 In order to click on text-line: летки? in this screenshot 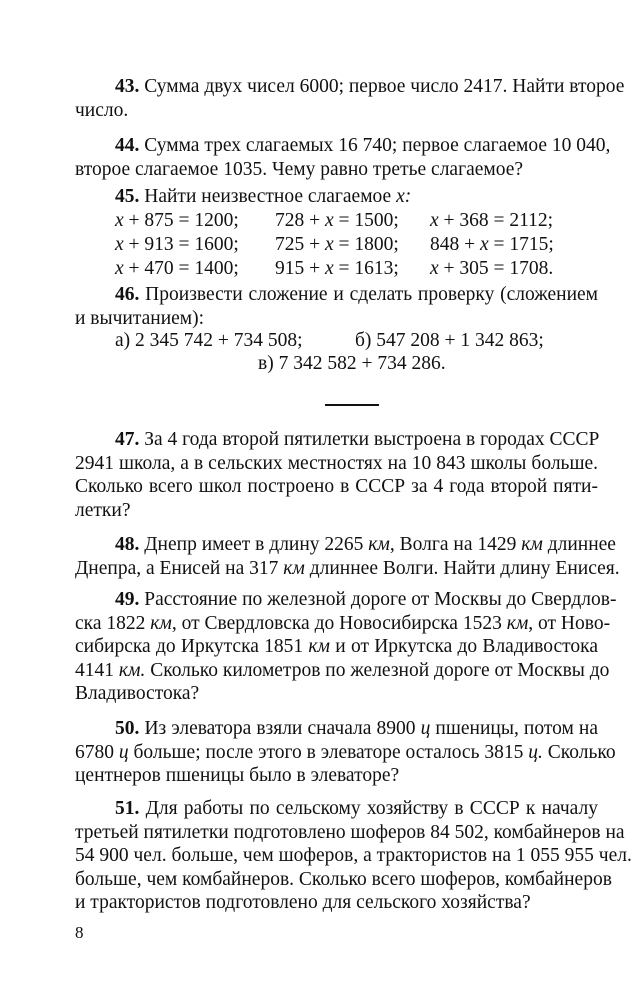, I will do `click(103, 510)`.